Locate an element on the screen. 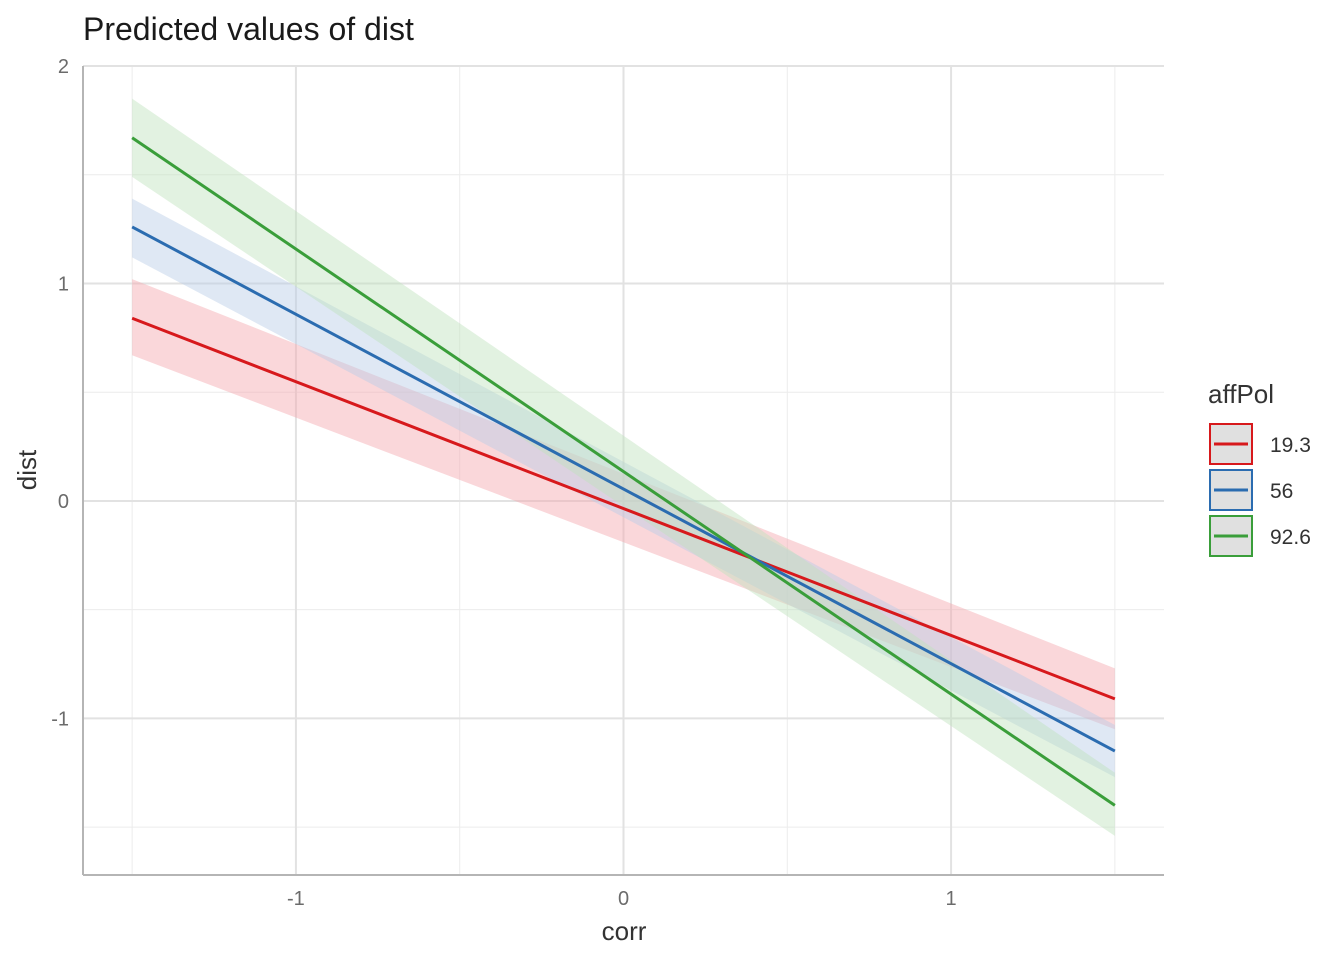 The width and height of the screenshot is (1344, 960). legend: affPol 19.3 56 92.6 is located at coordinates (1259, 468).